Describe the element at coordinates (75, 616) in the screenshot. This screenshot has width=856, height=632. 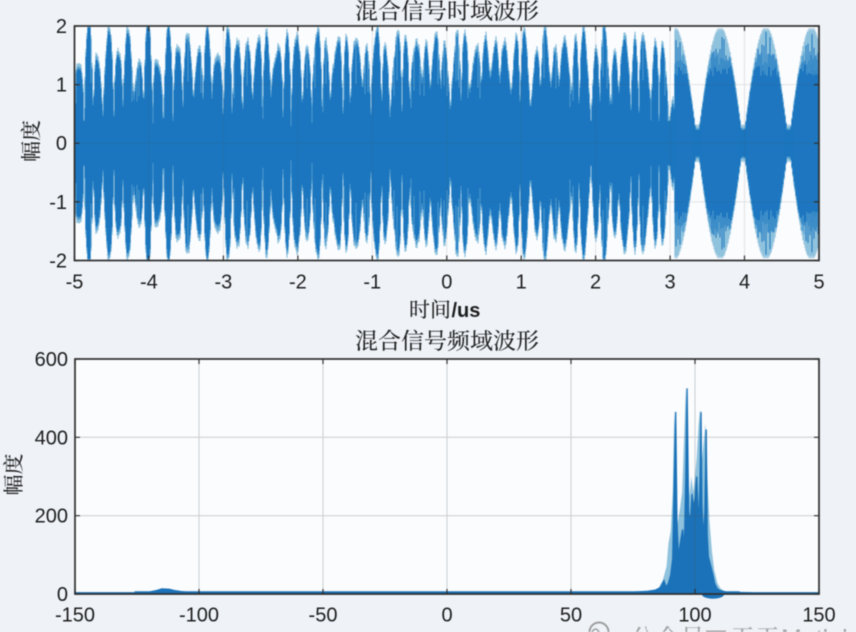
I see `svg-text: -150` at that location.